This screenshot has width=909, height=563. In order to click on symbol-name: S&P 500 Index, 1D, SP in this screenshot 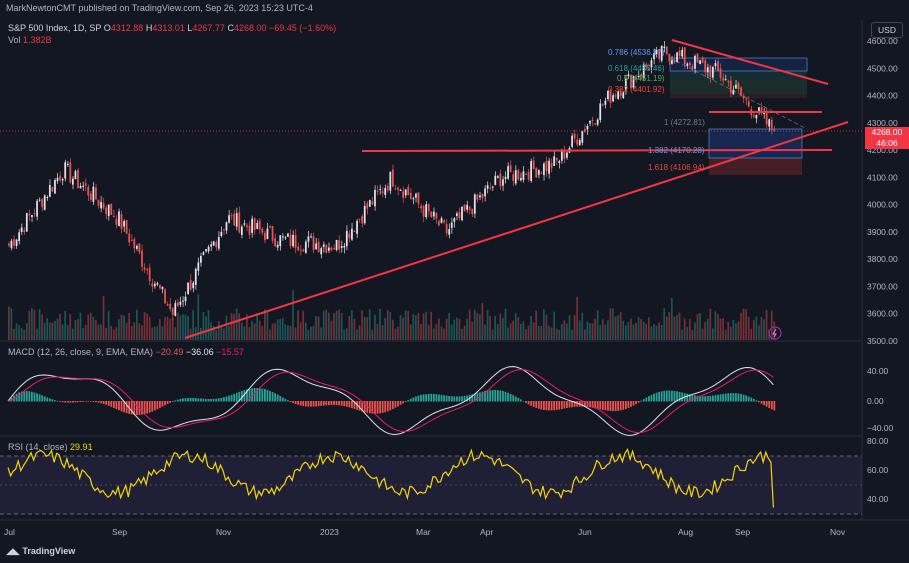, I will do `click(55, 28)`.